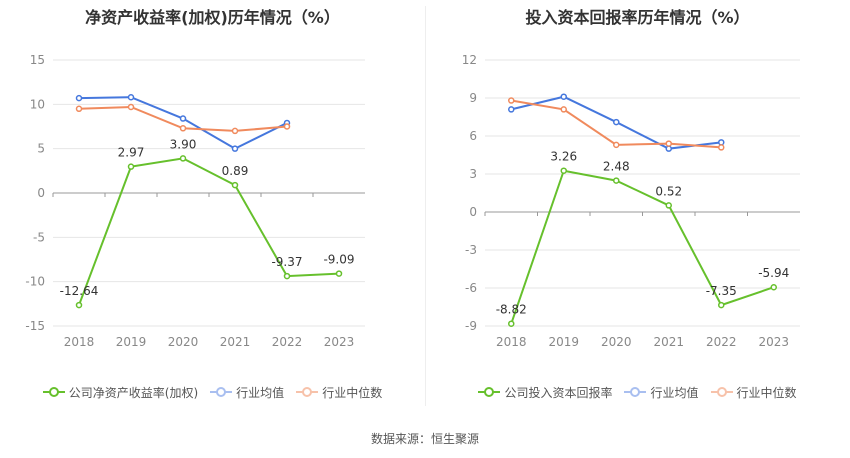  Describe the element at coordinates (563, 157) in the screenshot. I see `data-label: 3.26` at that location.